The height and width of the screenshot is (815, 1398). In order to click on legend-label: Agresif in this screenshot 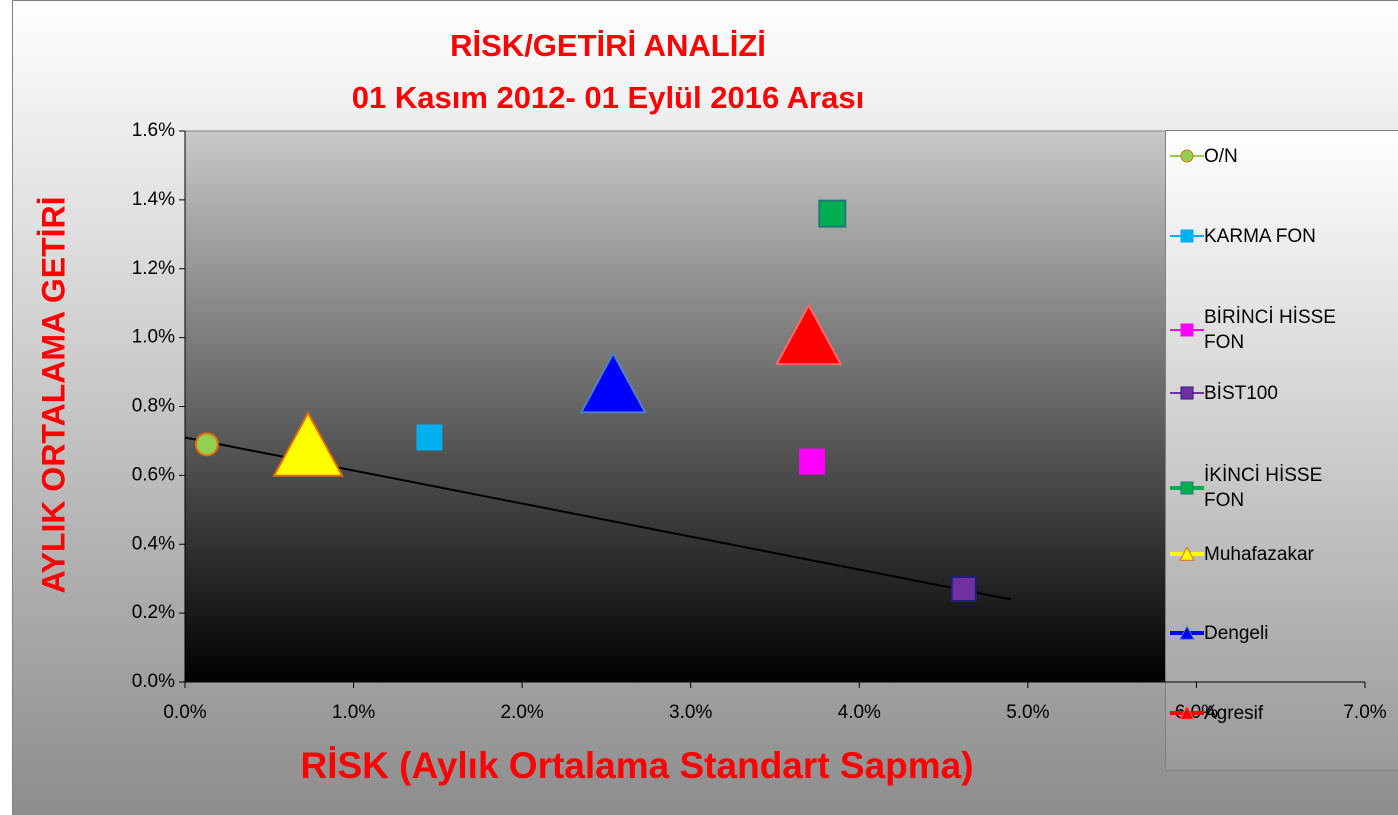, I will do `click(1234, 713)`.